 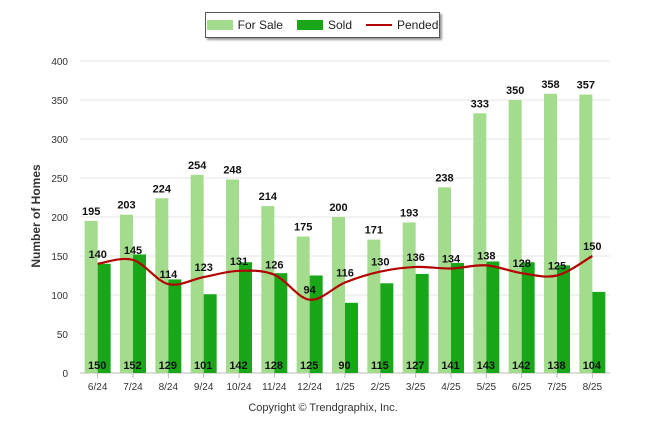 I want to click on x-tick-label: 5/25, so click(x=487, y=387).